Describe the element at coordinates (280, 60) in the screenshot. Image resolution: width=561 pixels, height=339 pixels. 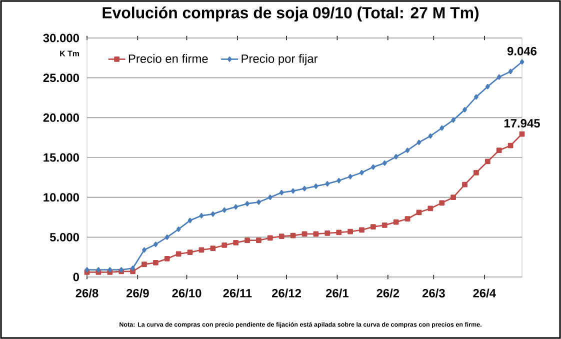
I see `legend-label: Precio por fijar` at that location.